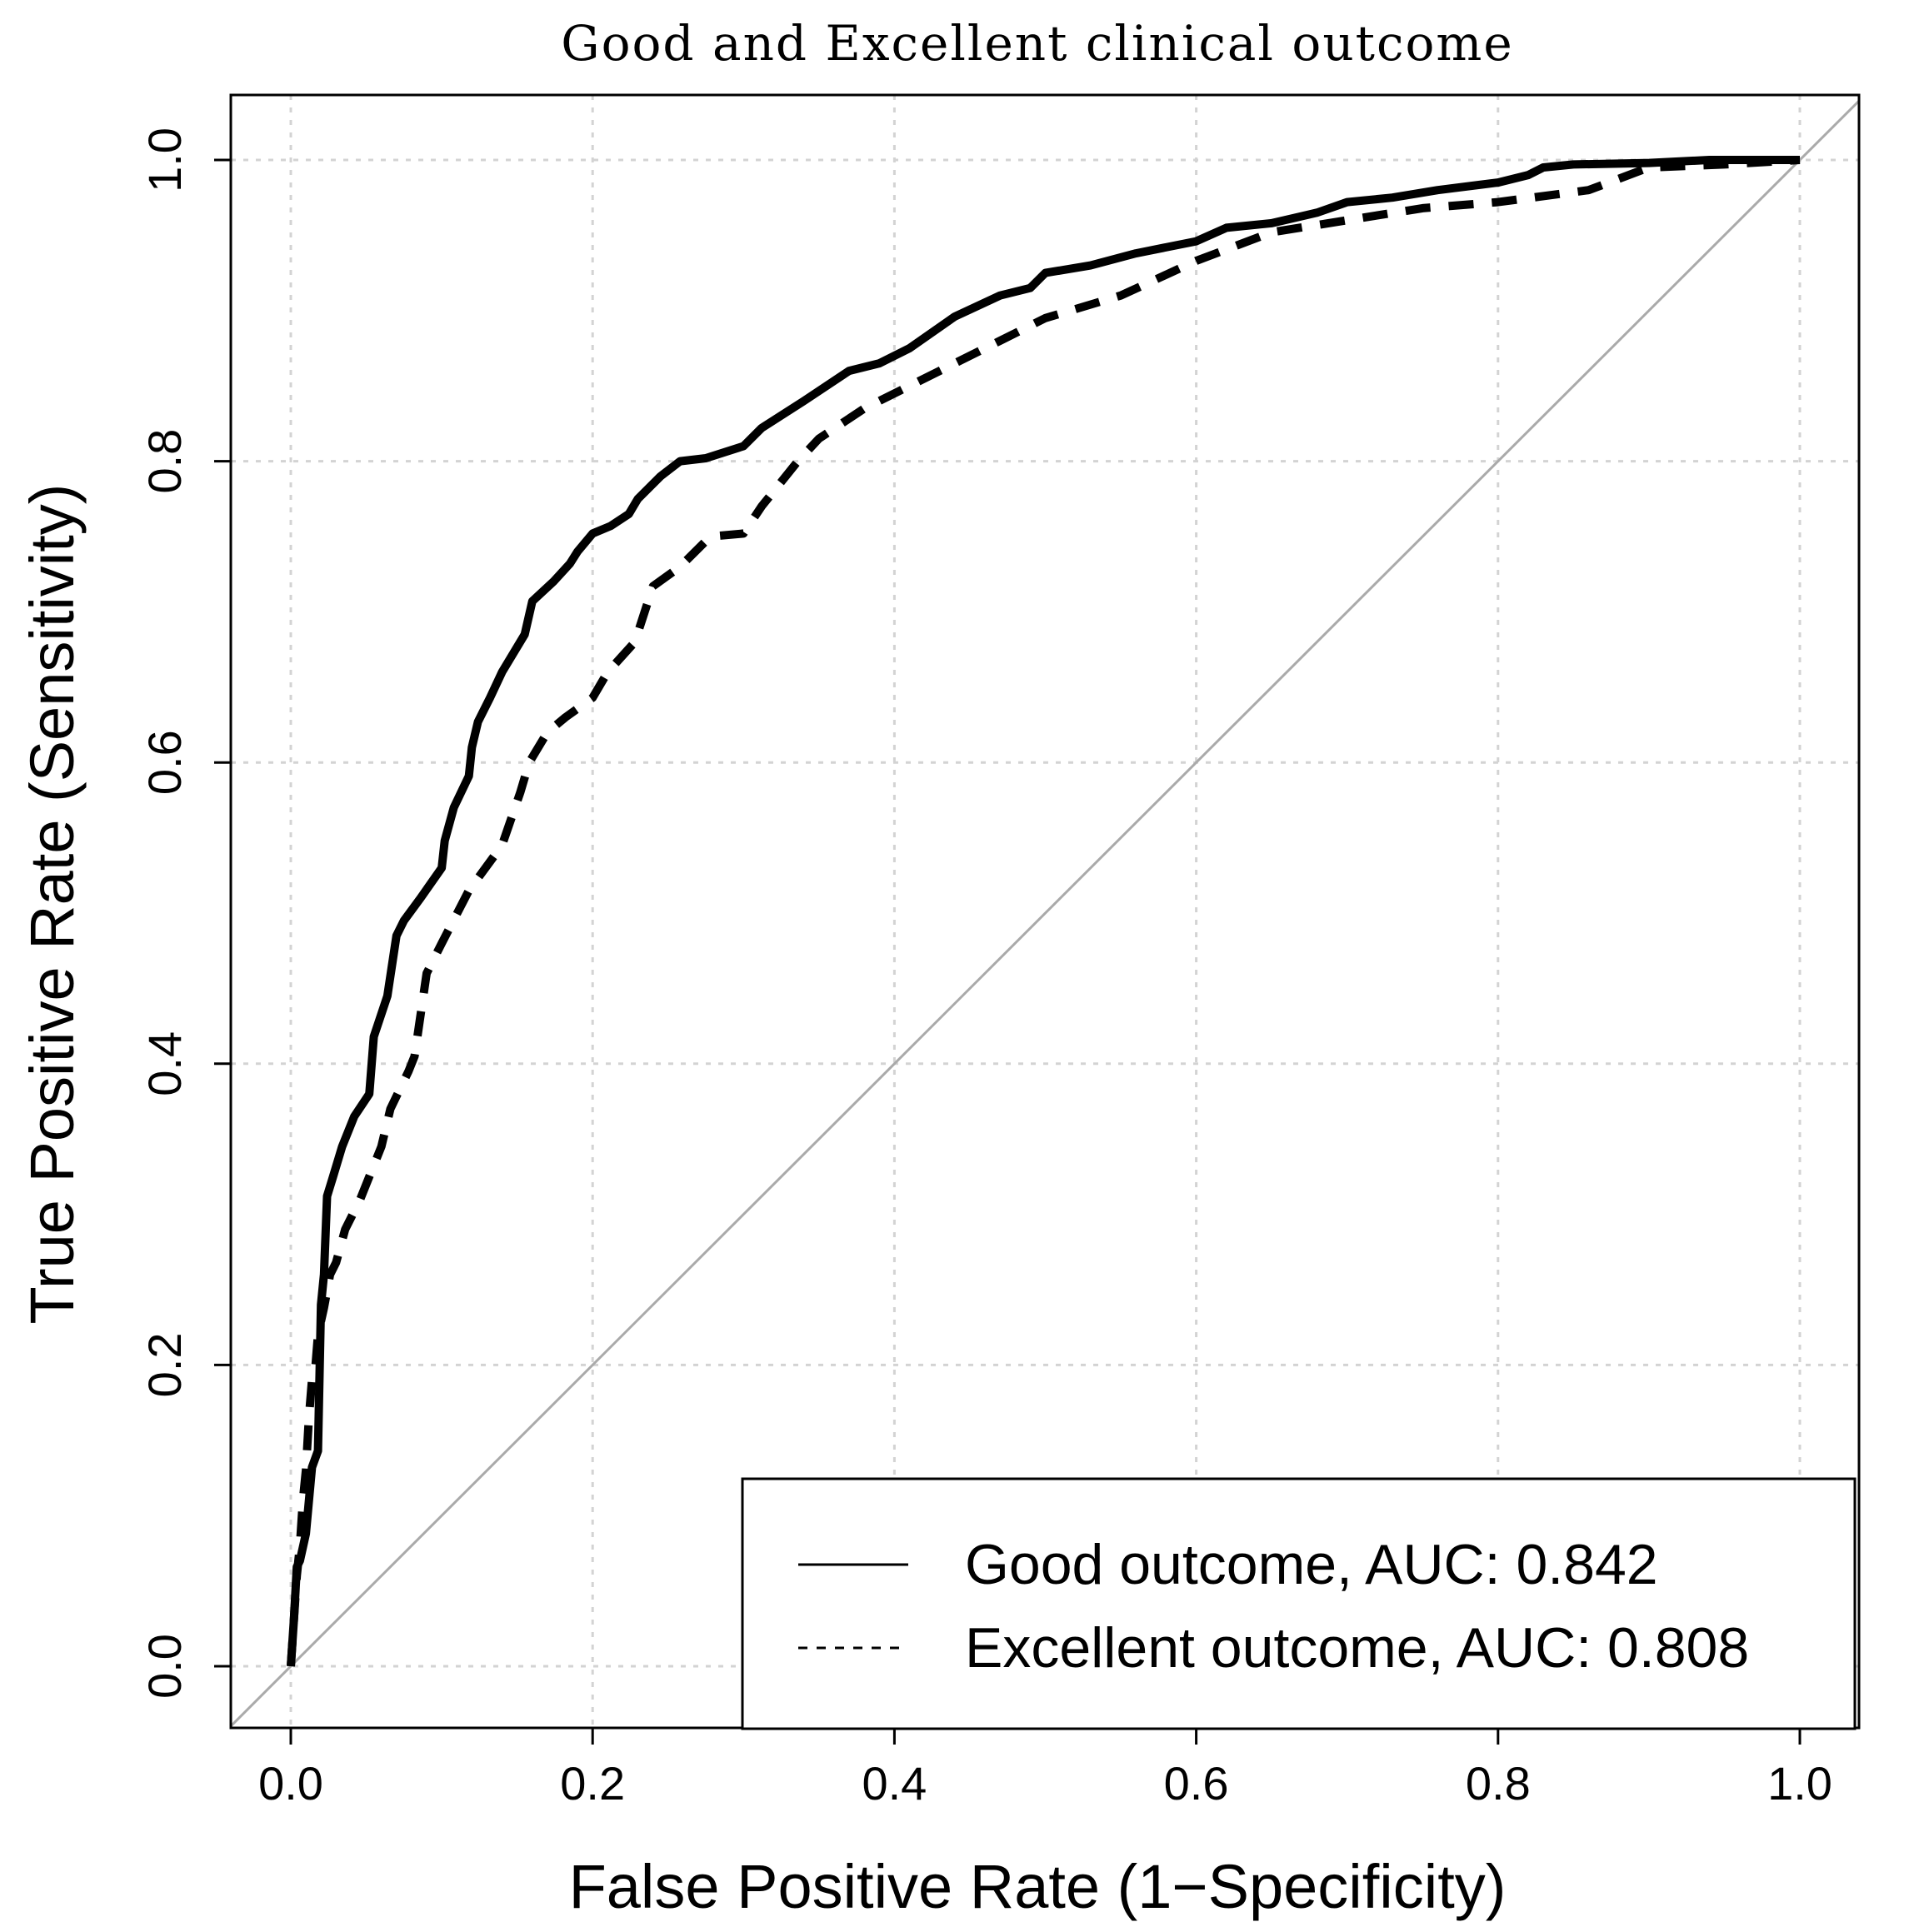 The image size is (1909, 1932). I want to click on legend-box, so click(1299, 1603).